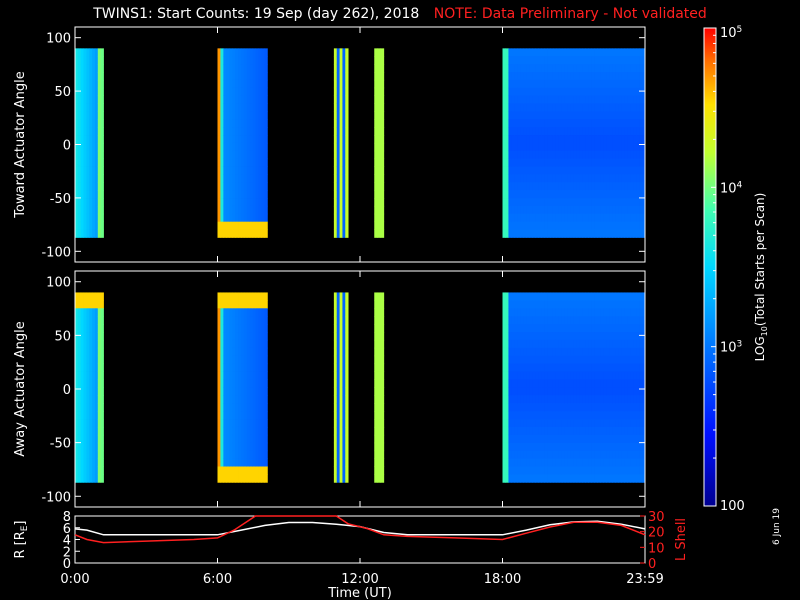  I want to click on time-tick-label: 12:00, so click(359, 579).